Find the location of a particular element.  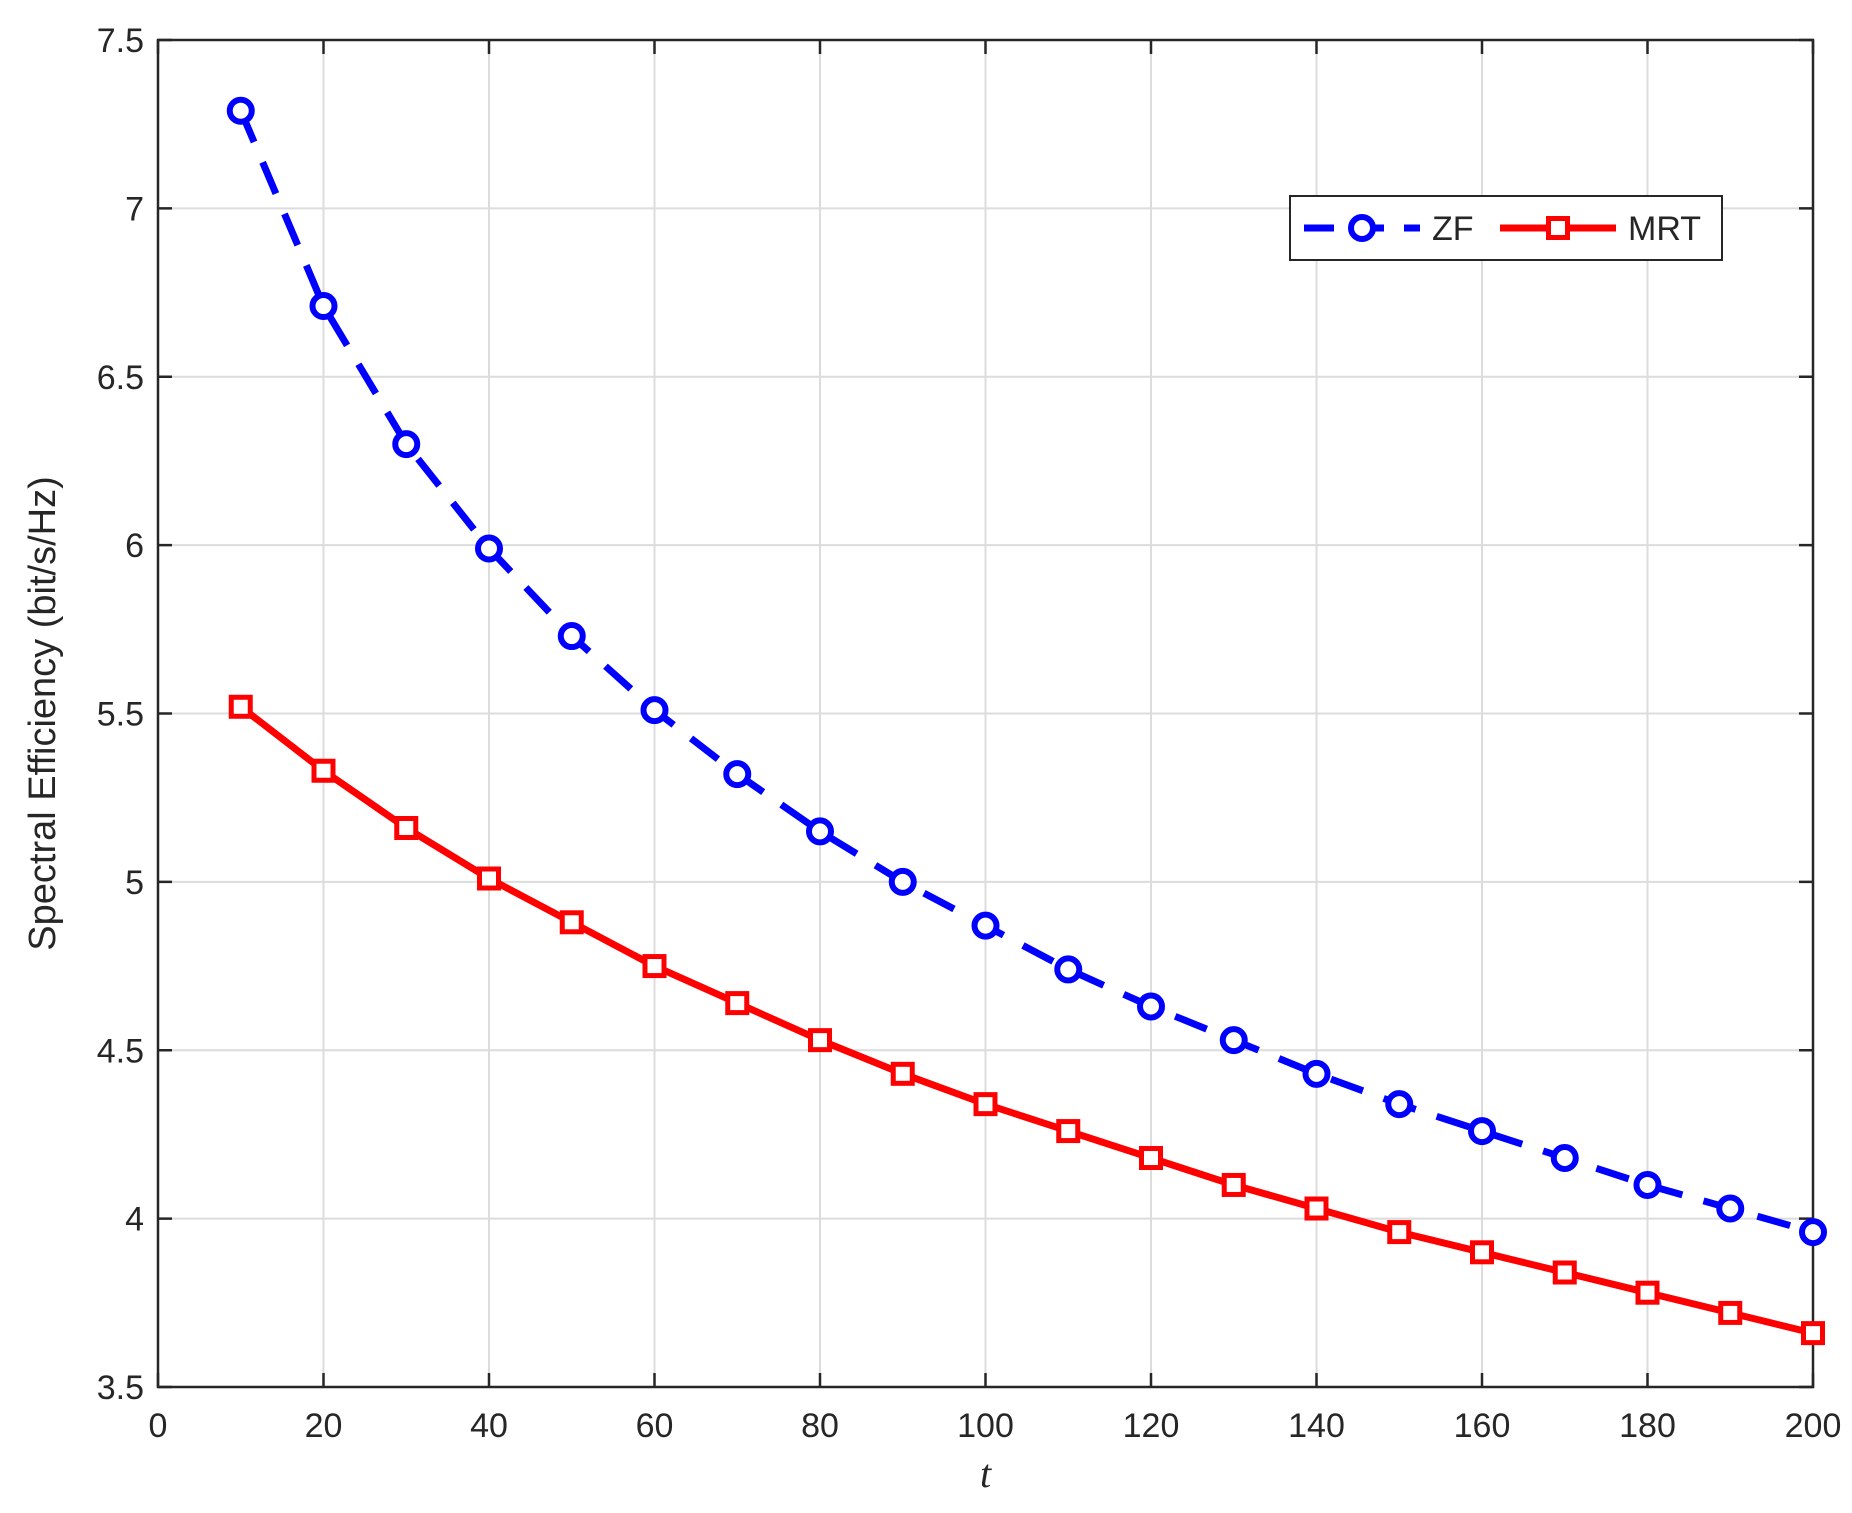

x-tick-label: 20 is located at coordinates (324, 1426).